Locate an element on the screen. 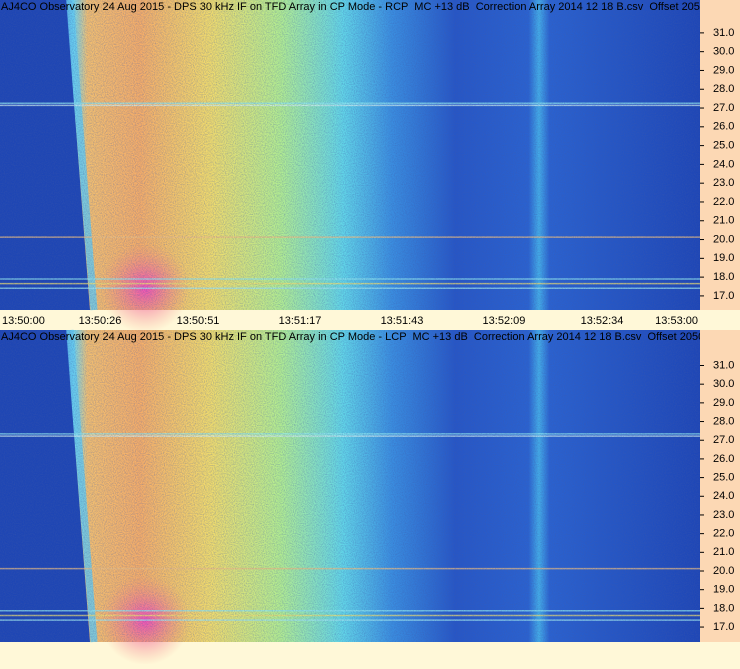 The width and height of the screenshot is (740, 669). x-tick-label: 13:53:00 is located at coordinates (676, 321).